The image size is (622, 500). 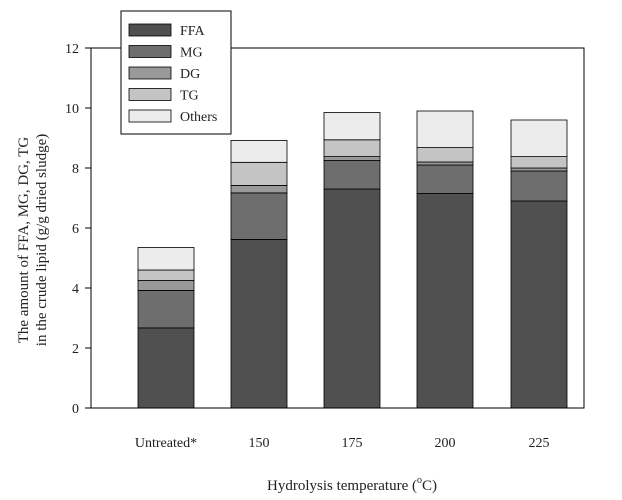 What do you see at coordinates (150, 30) in the screenshot?
I see `legend-swatch-ffa` at bounding box center [150, 30].